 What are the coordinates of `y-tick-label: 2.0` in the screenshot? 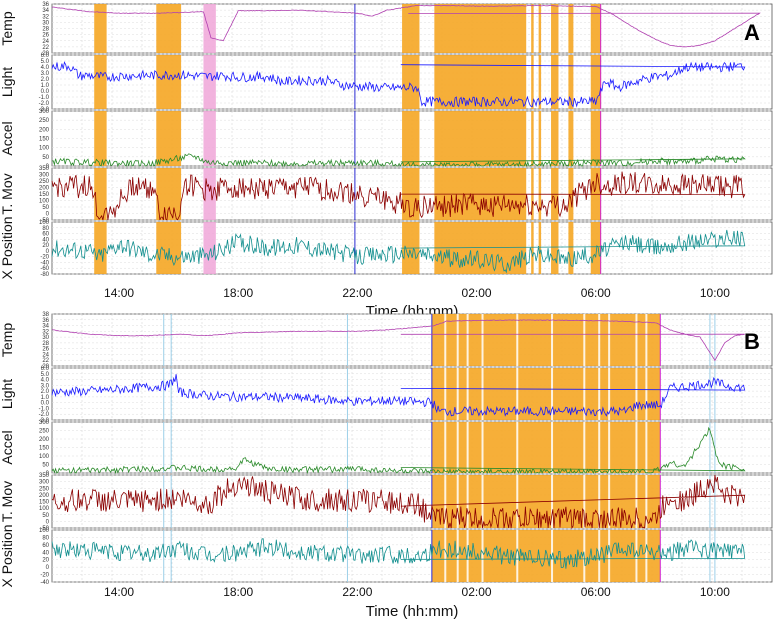 It's located at (45, 392).